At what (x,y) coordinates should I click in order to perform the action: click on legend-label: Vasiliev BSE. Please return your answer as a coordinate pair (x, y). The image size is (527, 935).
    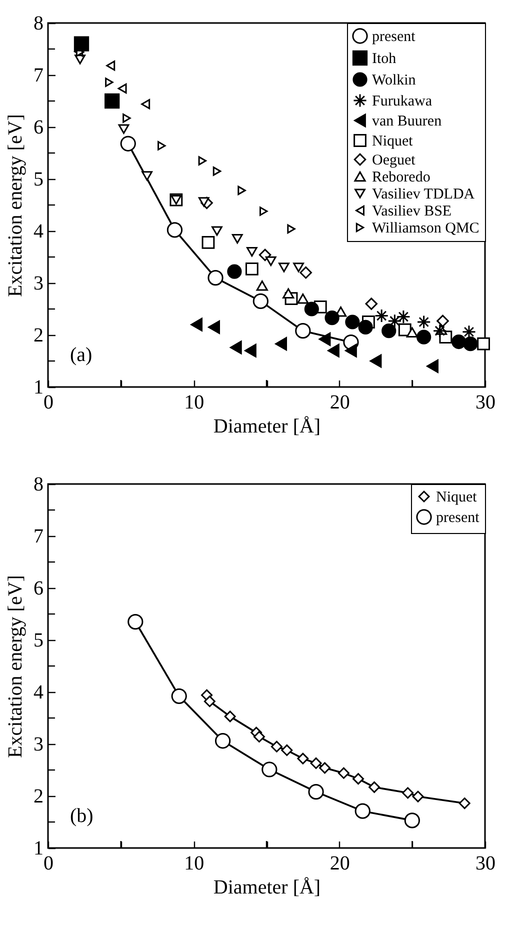
    Looking at the image, I should click on (412, 212).